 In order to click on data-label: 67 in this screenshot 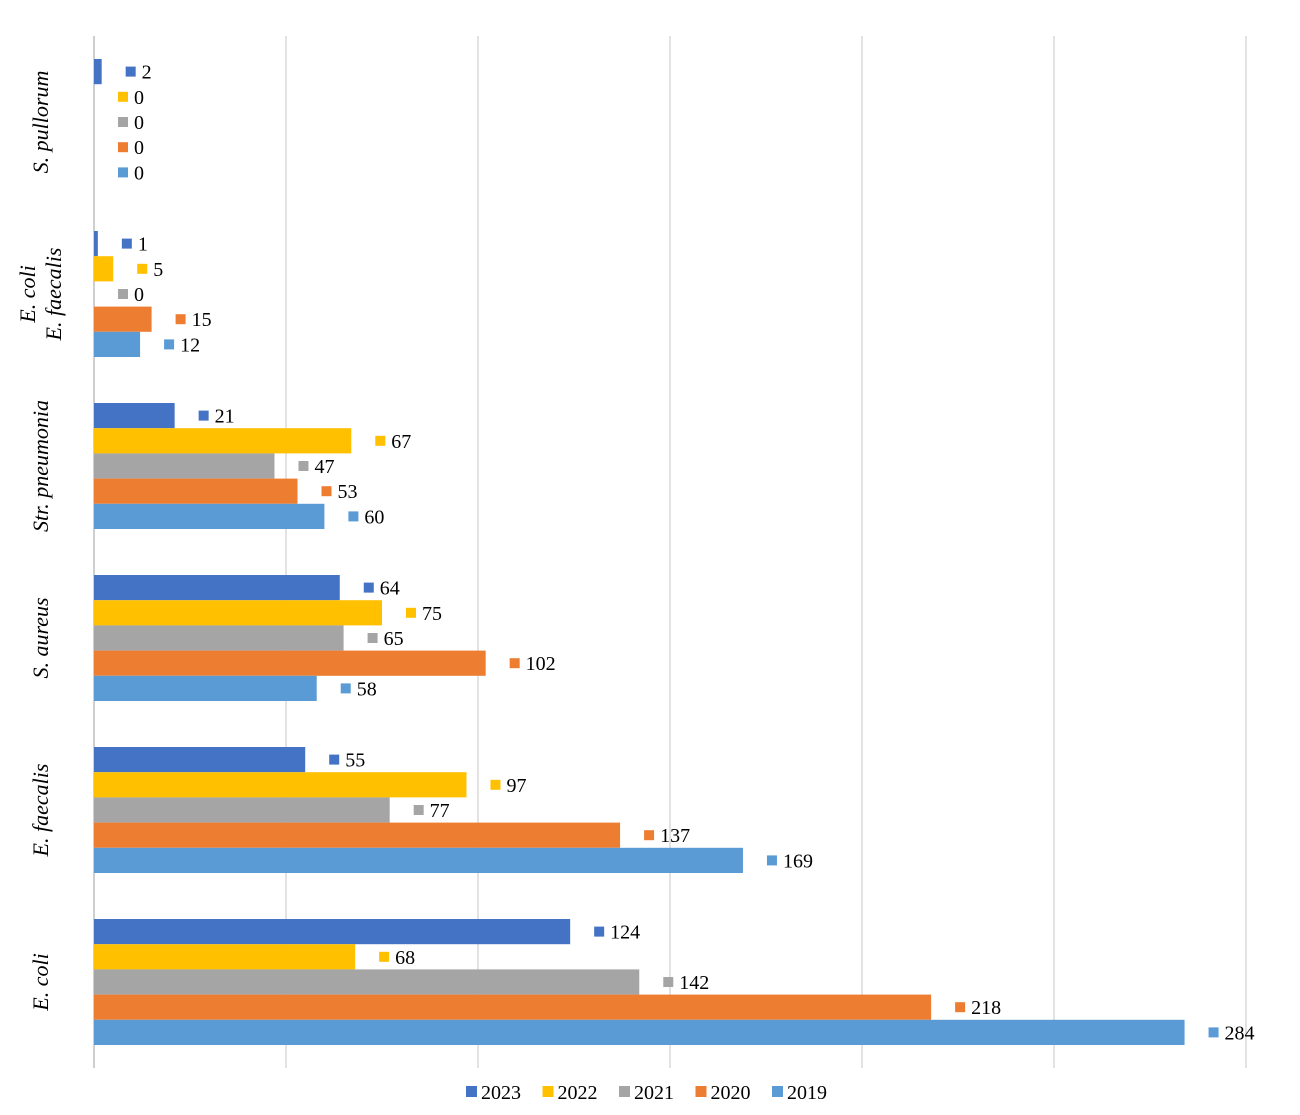, I will do `click(401, 442)`.